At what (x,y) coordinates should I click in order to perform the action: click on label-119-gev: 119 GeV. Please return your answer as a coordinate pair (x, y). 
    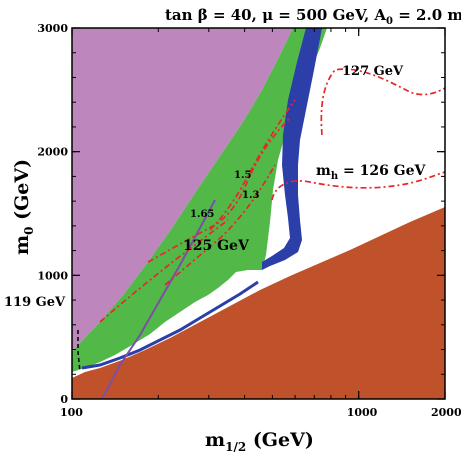
    Looking at the image, I should click on (35, 302).